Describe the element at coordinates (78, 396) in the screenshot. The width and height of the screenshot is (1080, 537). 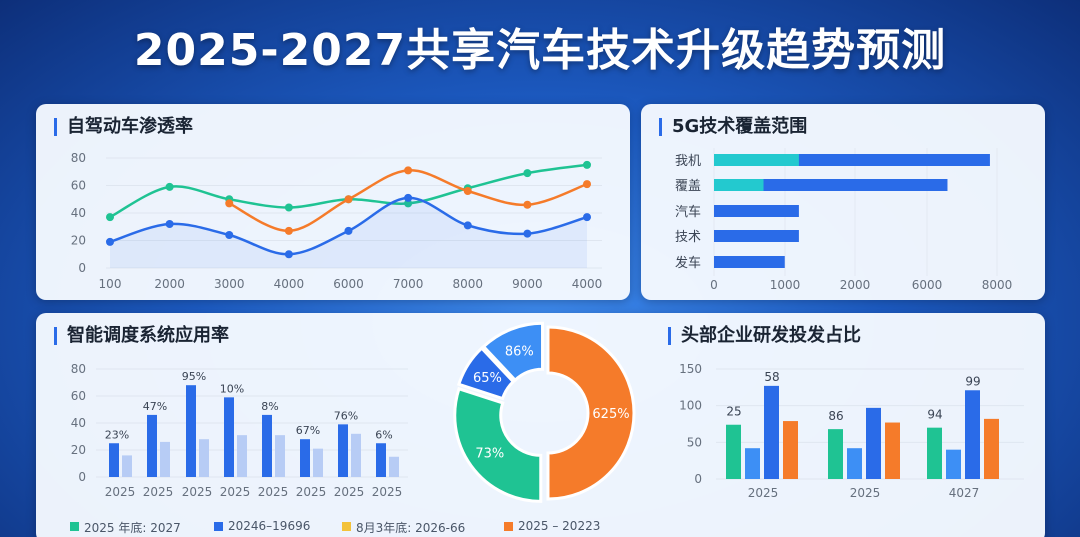
I see `dispatch-y-tick-3: 60` at that location.